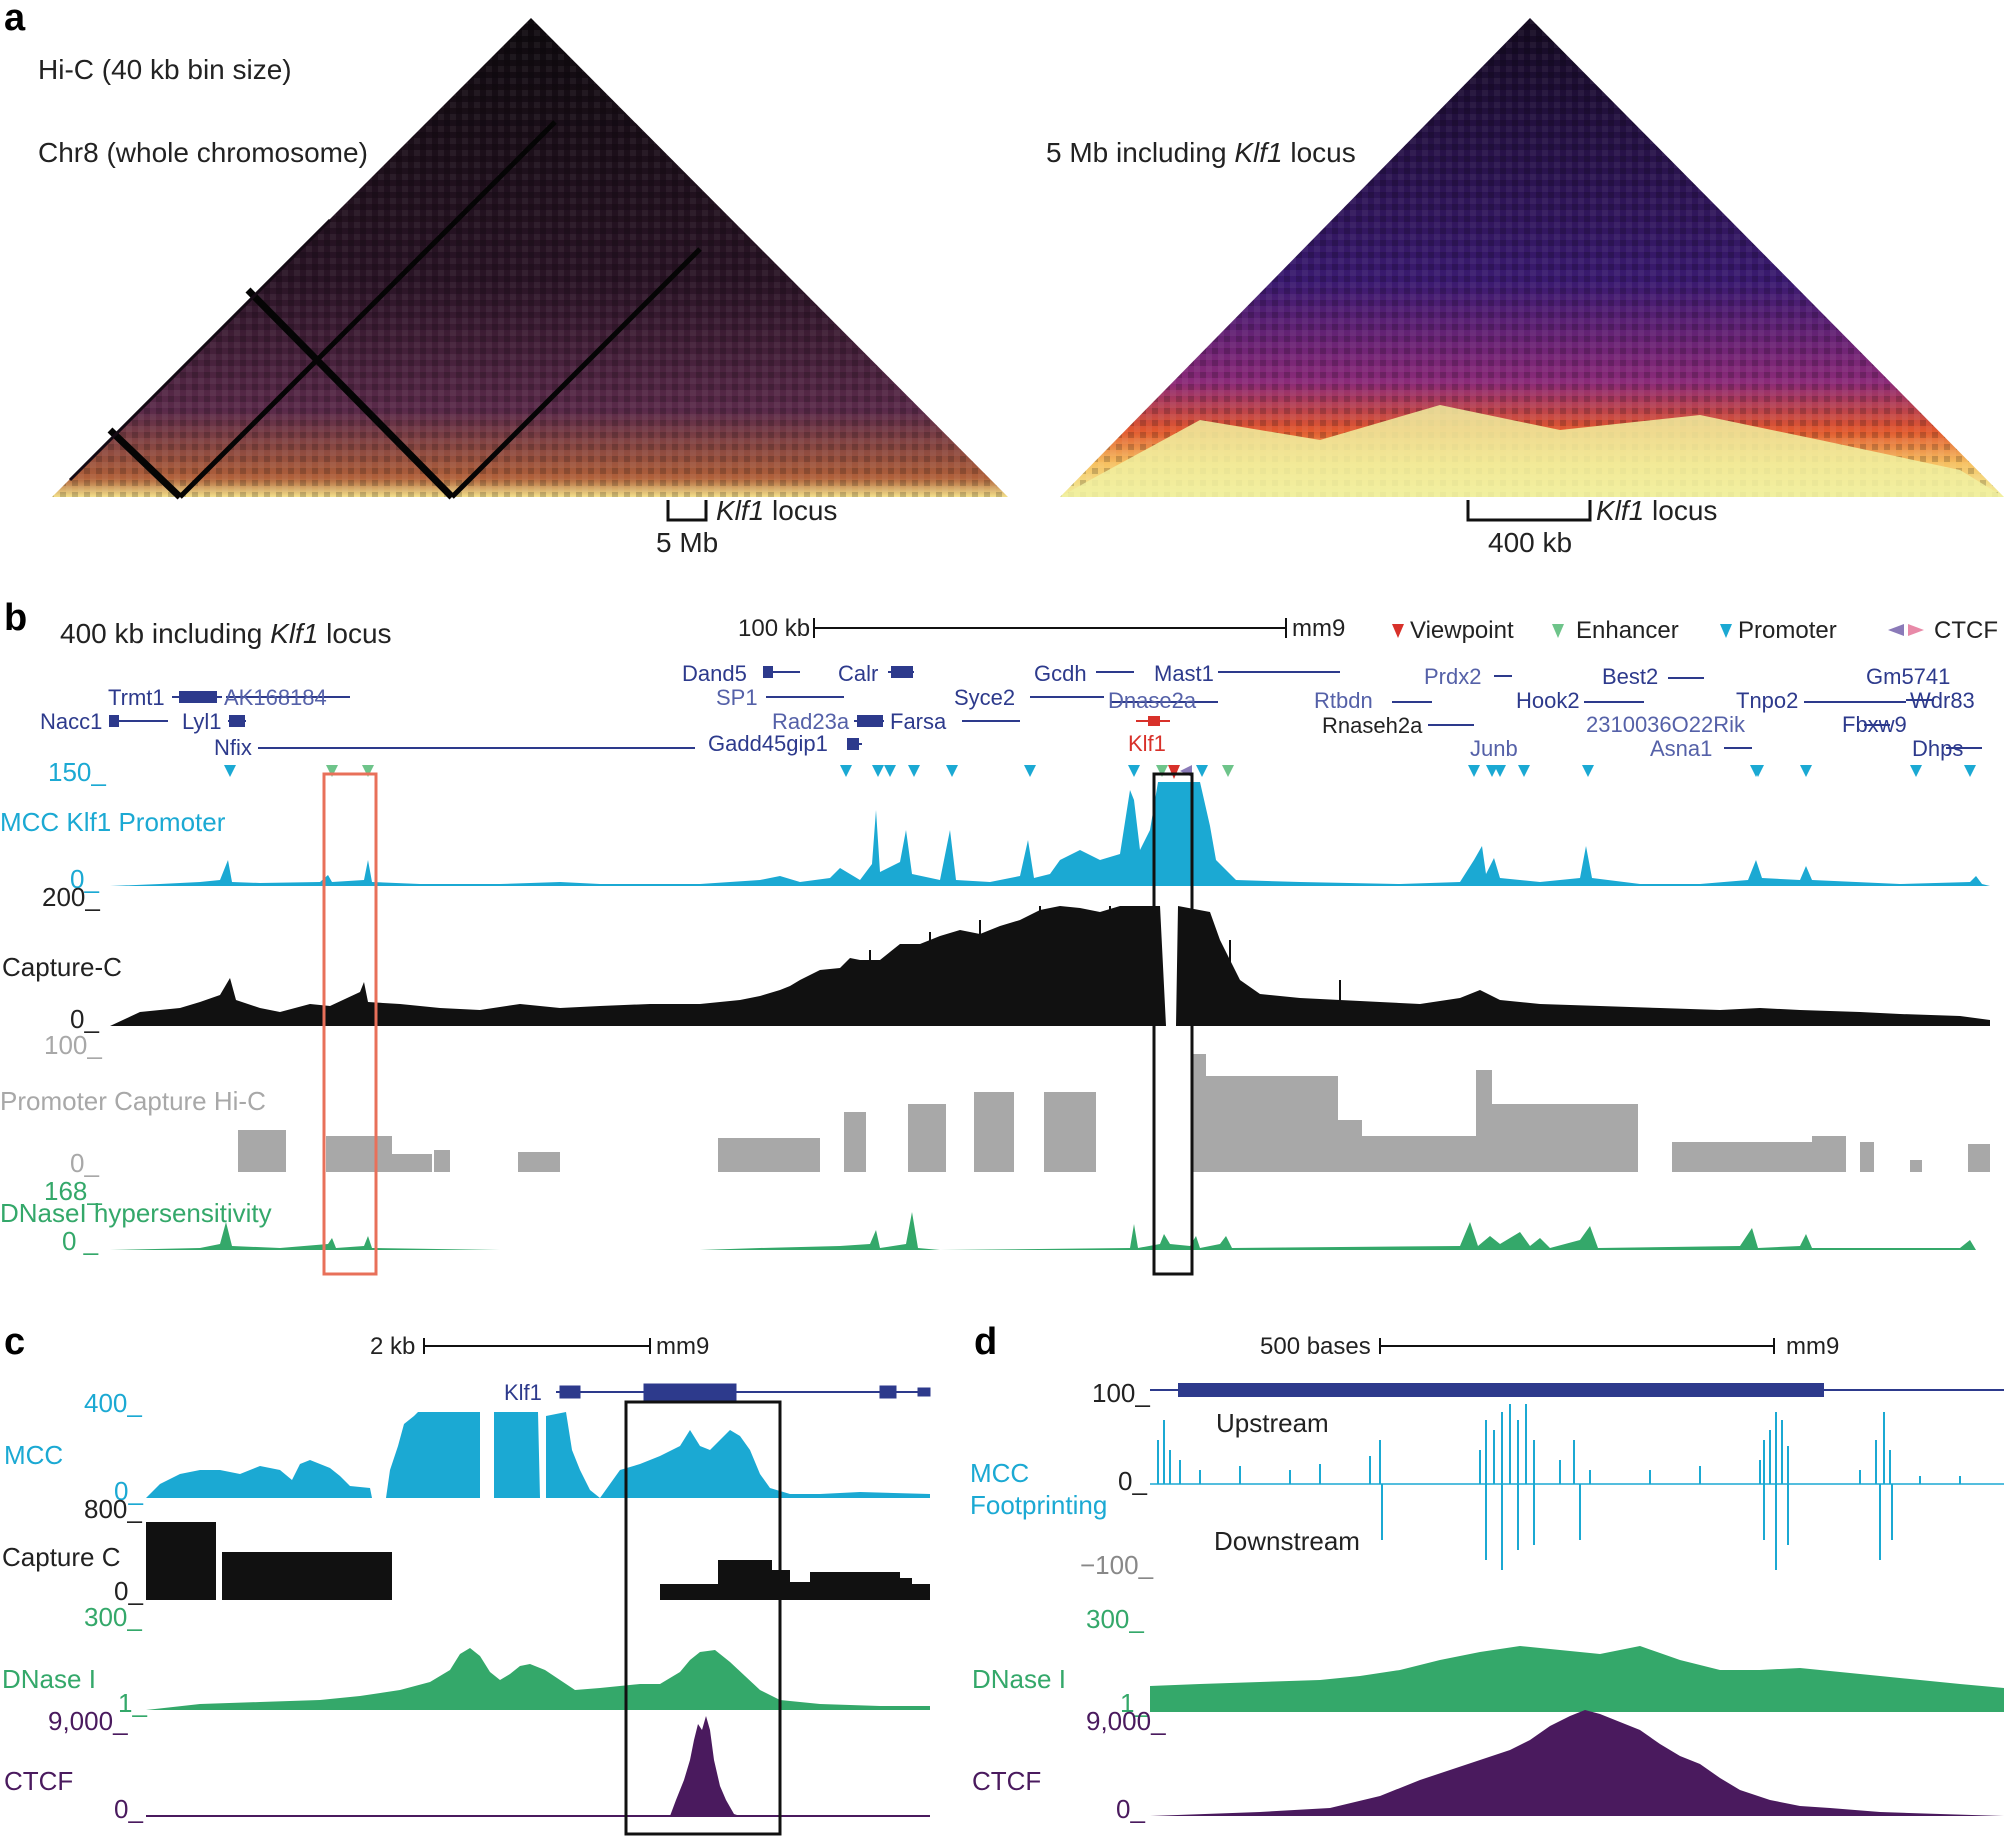 This screenshot has width=2006, height=1836. Describe the element at coordinates (1620, 510) in the screenshot. I see `right-locus-gene: Klf1` at that location.